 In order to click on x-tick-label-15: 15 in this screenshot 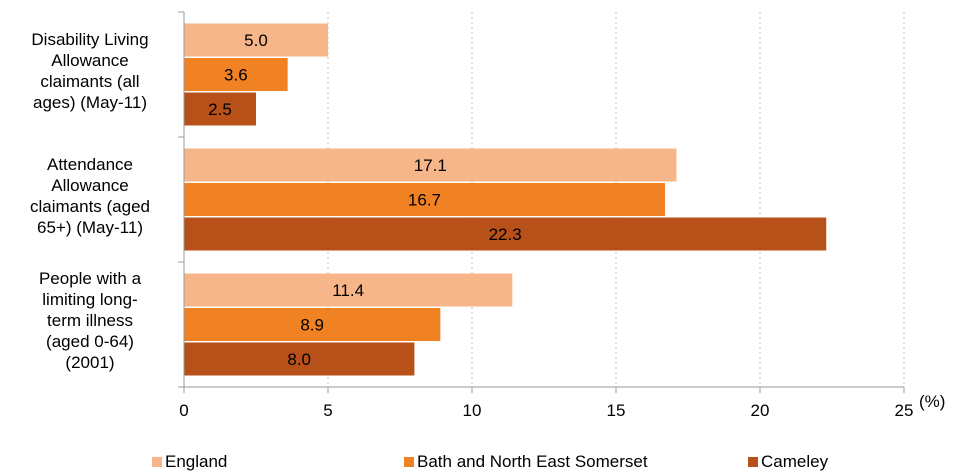, I will do `click(616, 410)`.